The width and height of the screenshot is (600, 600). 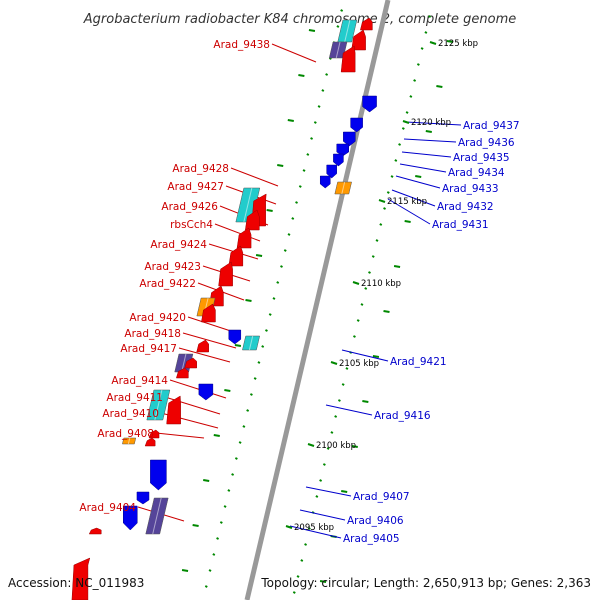 I want to click on reverse-gene-label: Arad_9434, so click(x=476, y=173).